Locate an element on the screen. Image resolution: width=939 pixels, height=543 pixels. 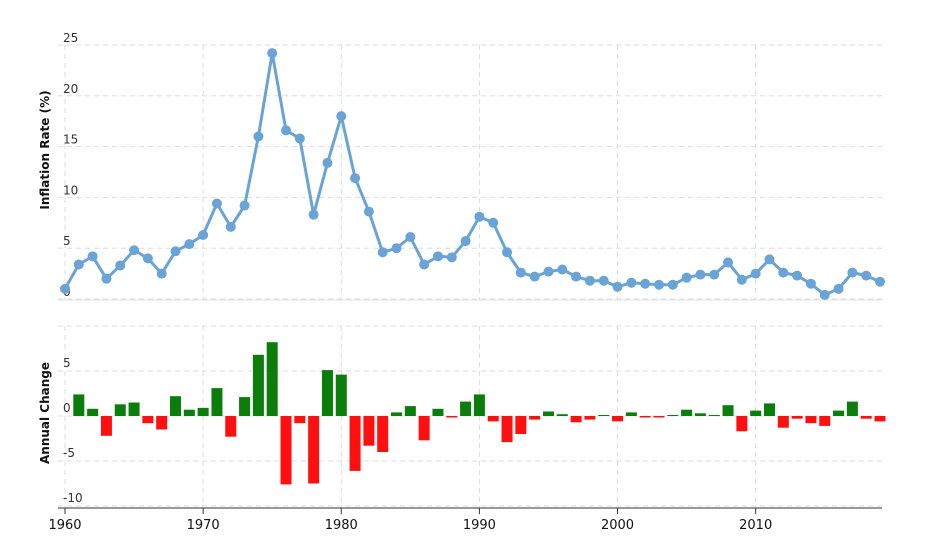
bottom-y-tick-label: -5 is located at coordinates (69, 453).